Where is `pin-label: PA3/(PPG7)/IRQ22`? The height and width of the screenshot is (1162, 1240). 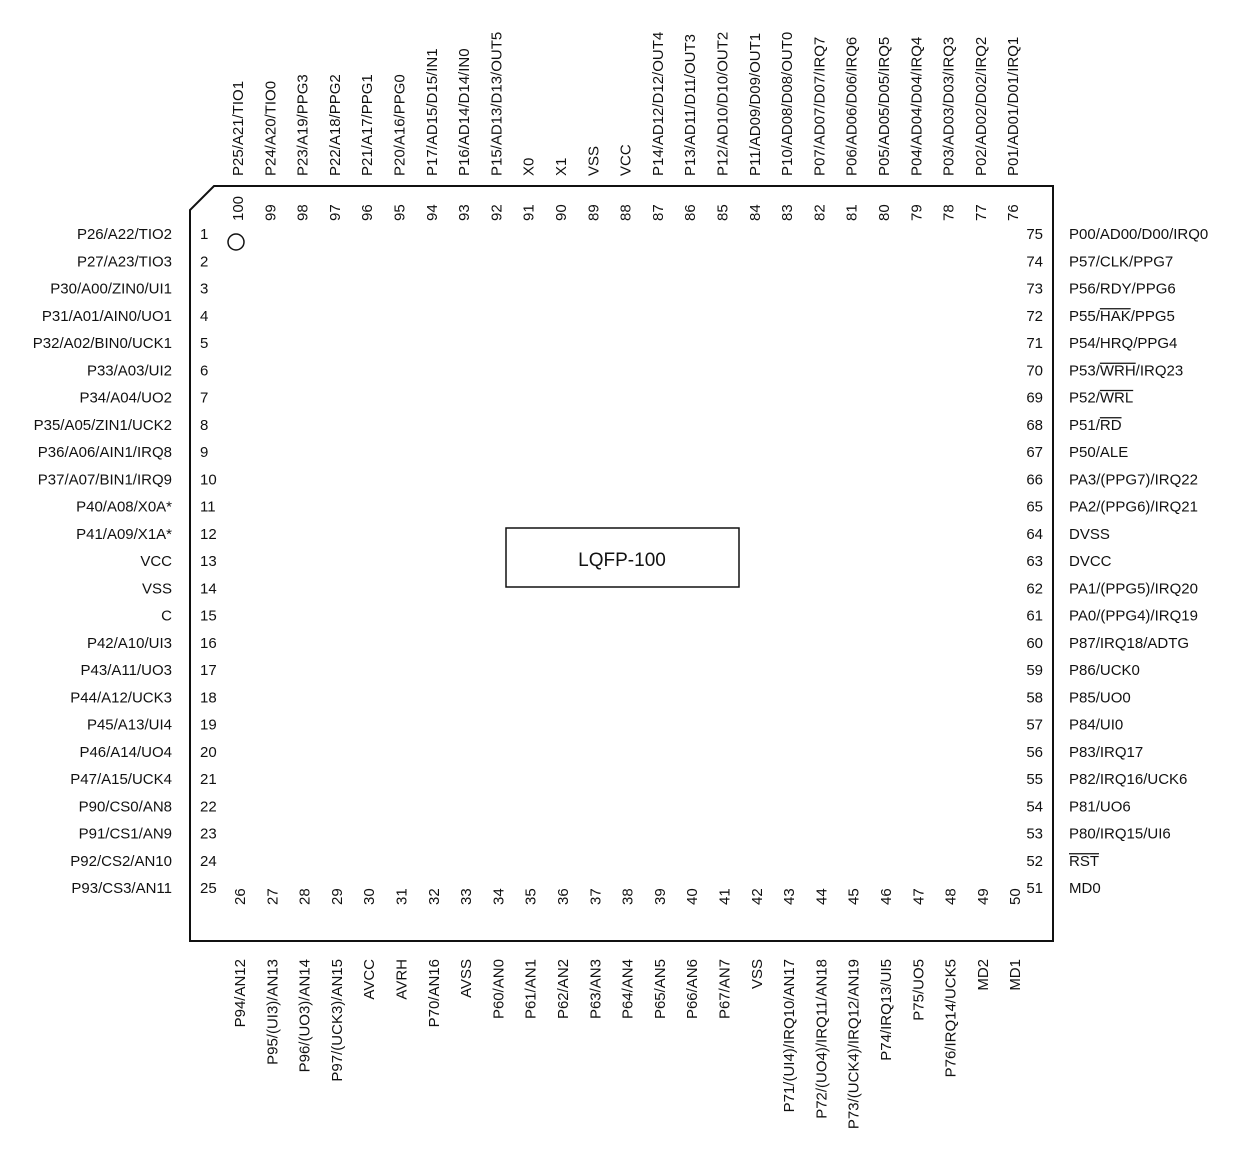 pin-label: PA3/(PPG7)/IRQ22 is located at coordinates (1133, 479).